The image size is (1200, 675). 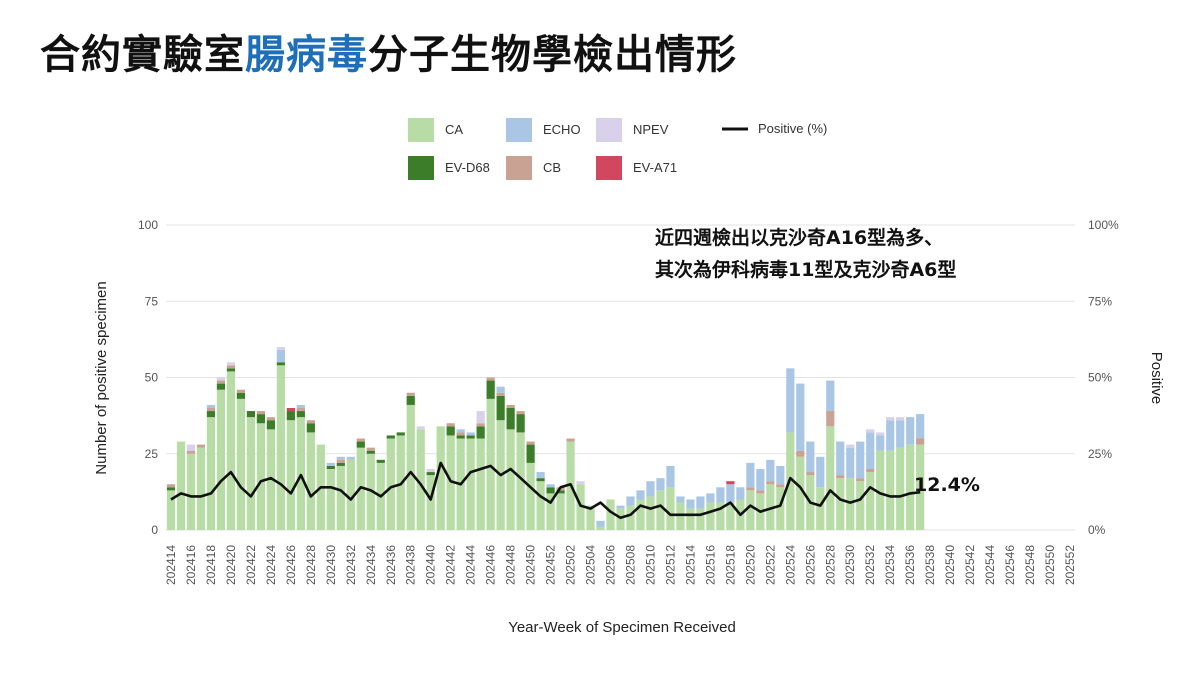 What do you see at coordinates (690, 565) in the screenshot?
I see `x-tick-label: 202514` at bounding box center [690, 565].